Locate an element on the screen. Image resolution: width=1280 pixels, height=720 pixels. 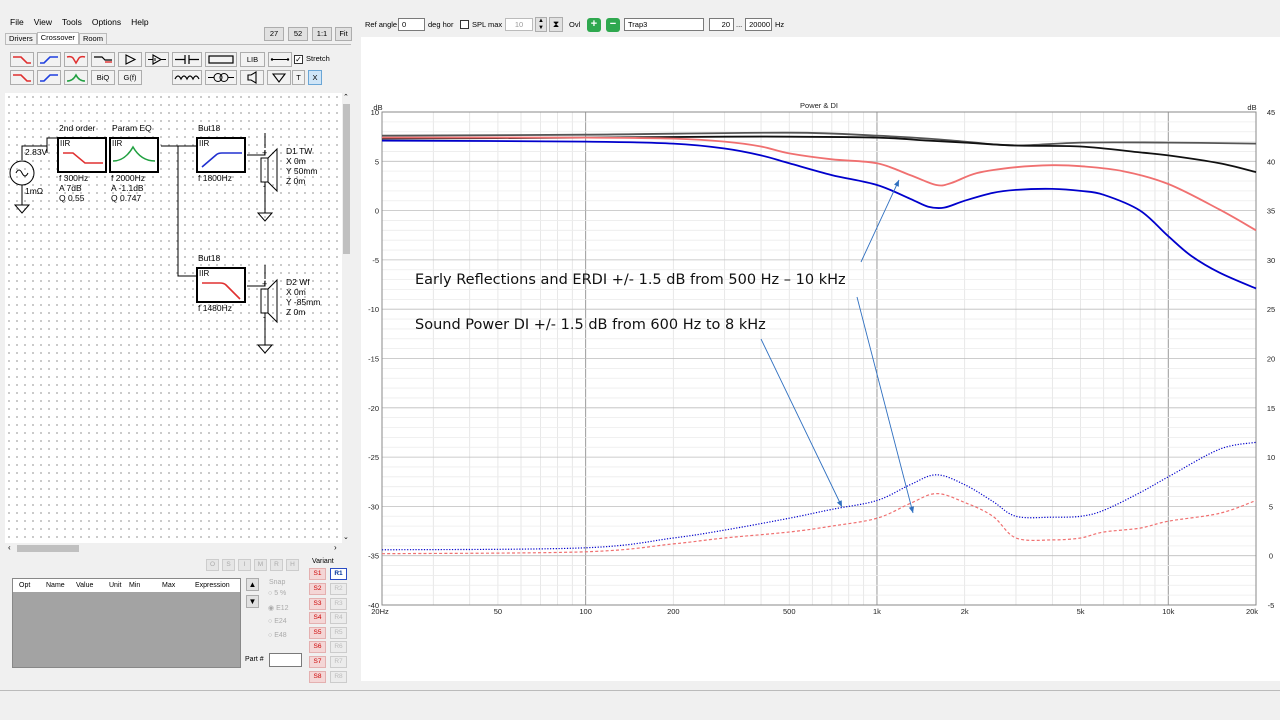
snap-option-e24: ○ E24 is located at coordinates (277, 621).